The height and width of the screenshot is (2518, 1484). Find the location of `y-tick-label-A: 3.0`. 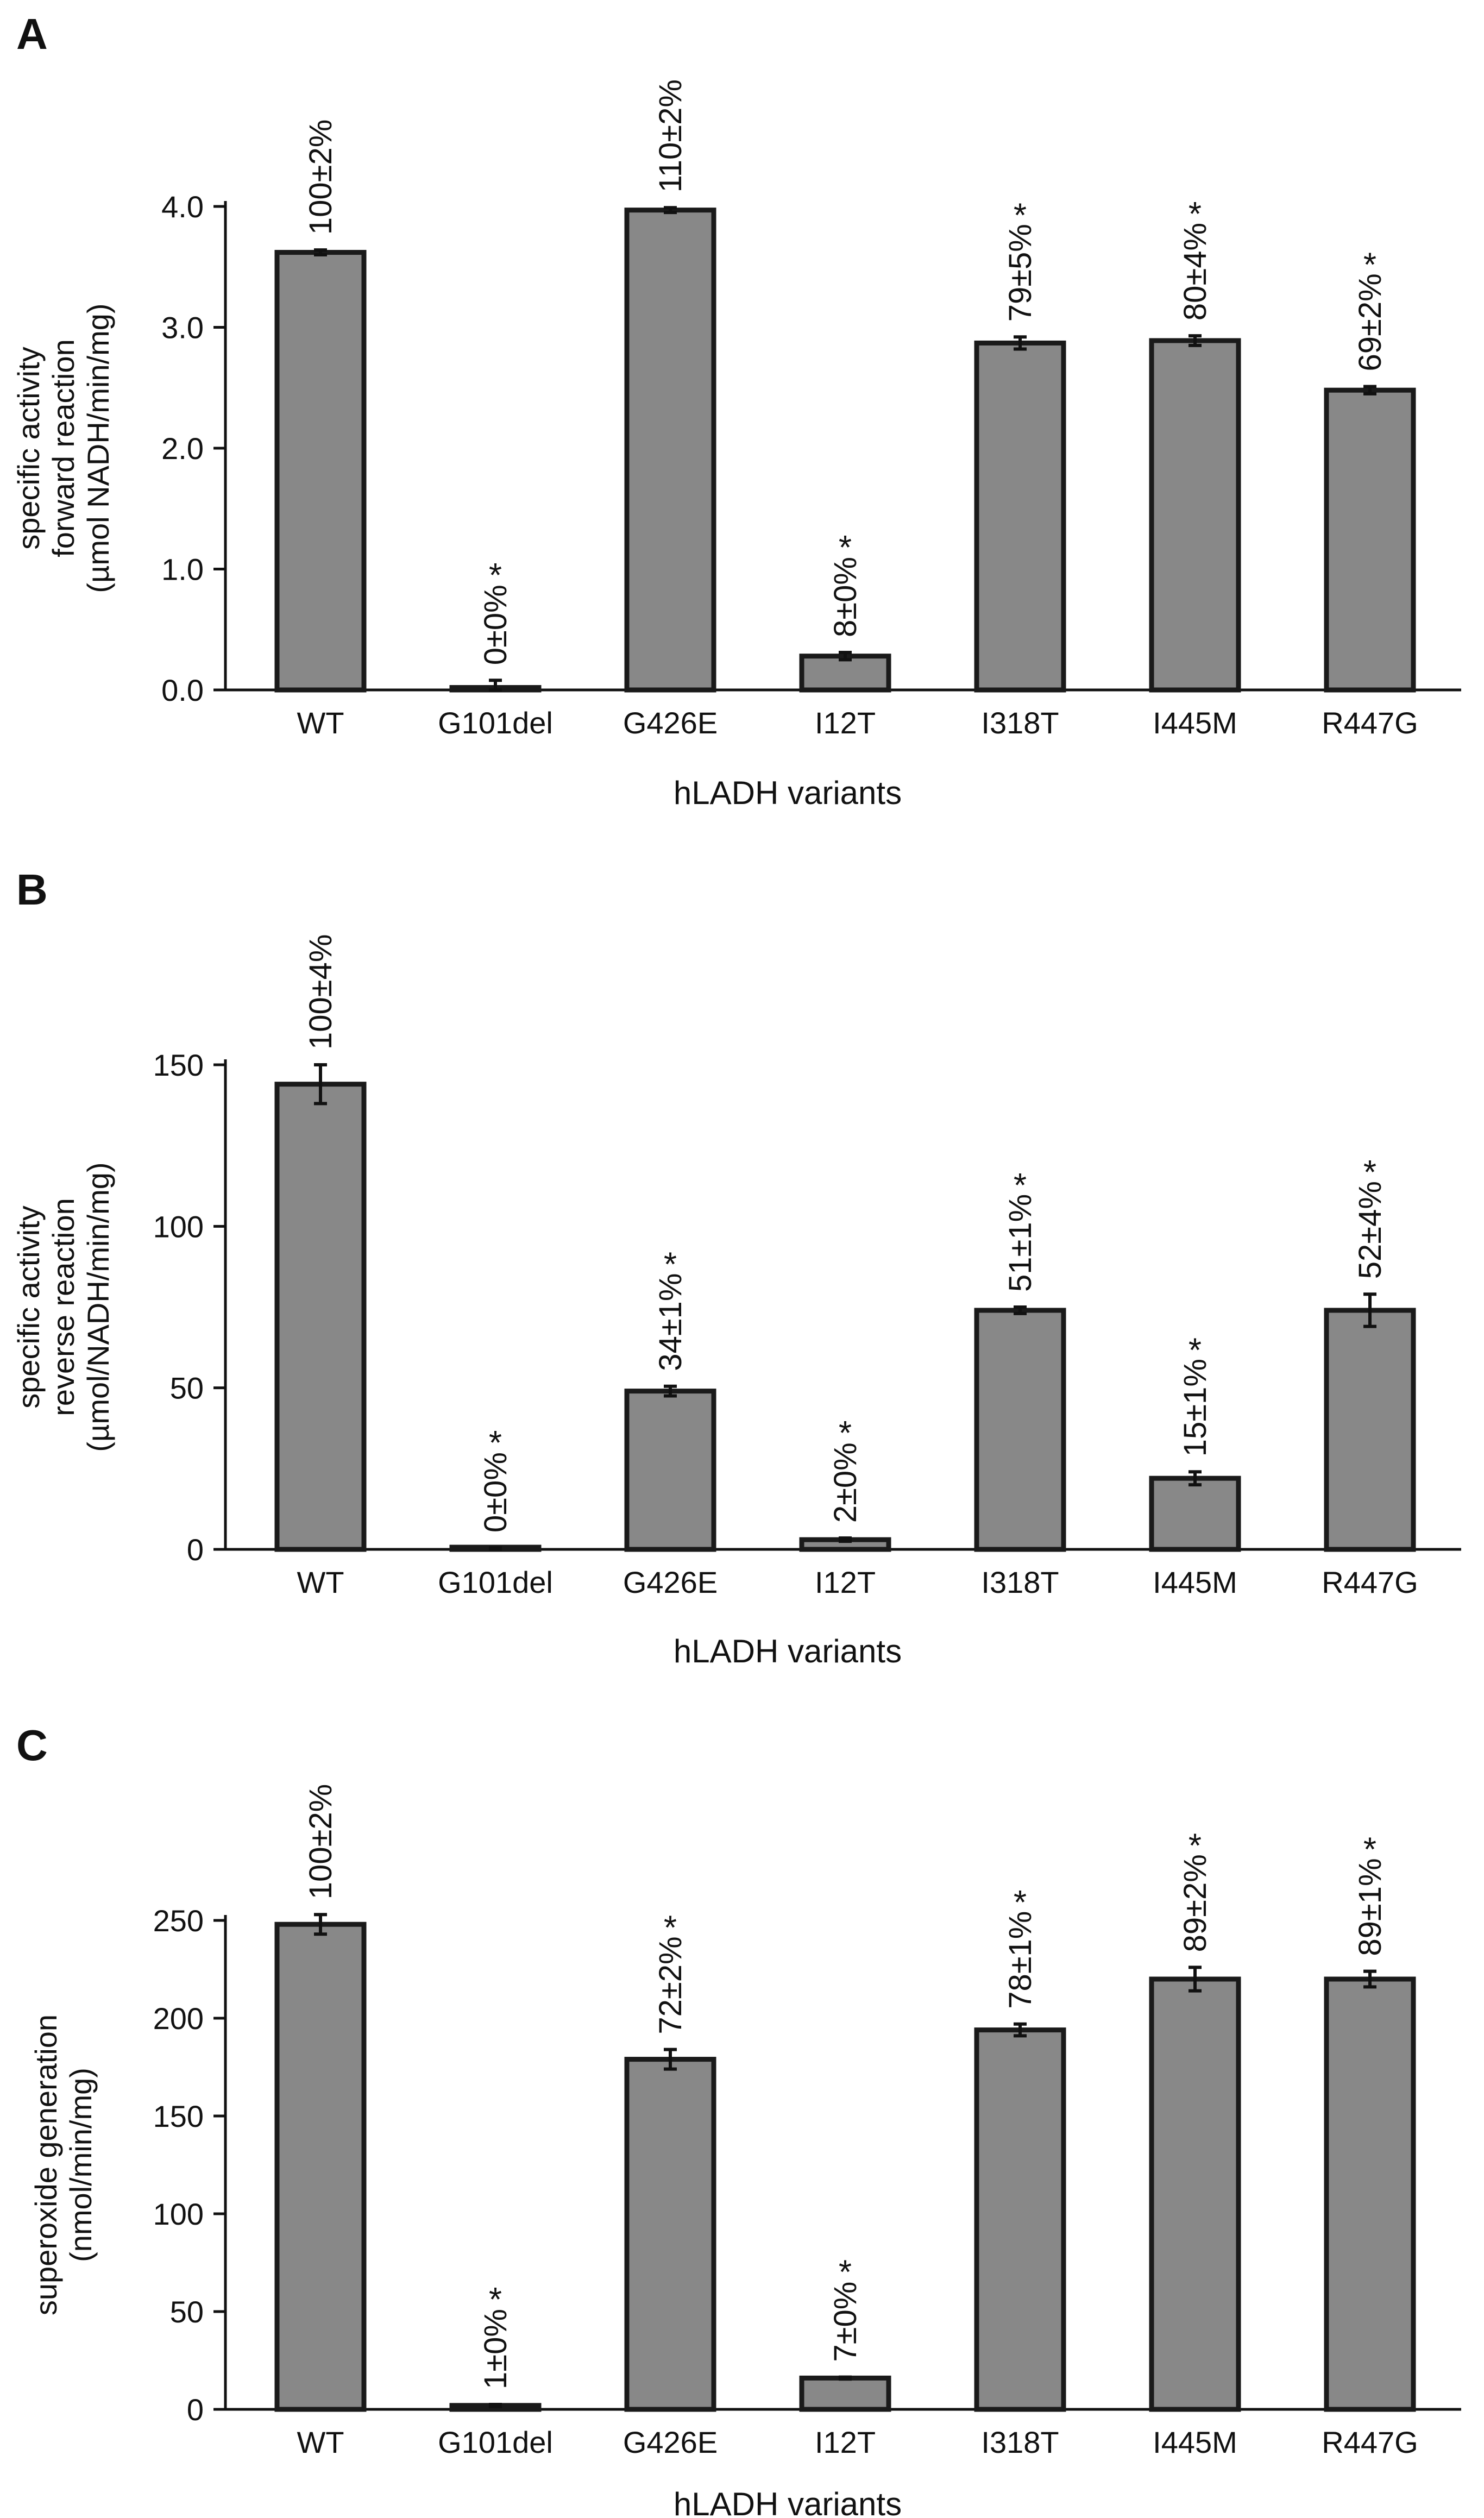

y-tick-label-A: 3.0 is located at coordinates (182, 328).